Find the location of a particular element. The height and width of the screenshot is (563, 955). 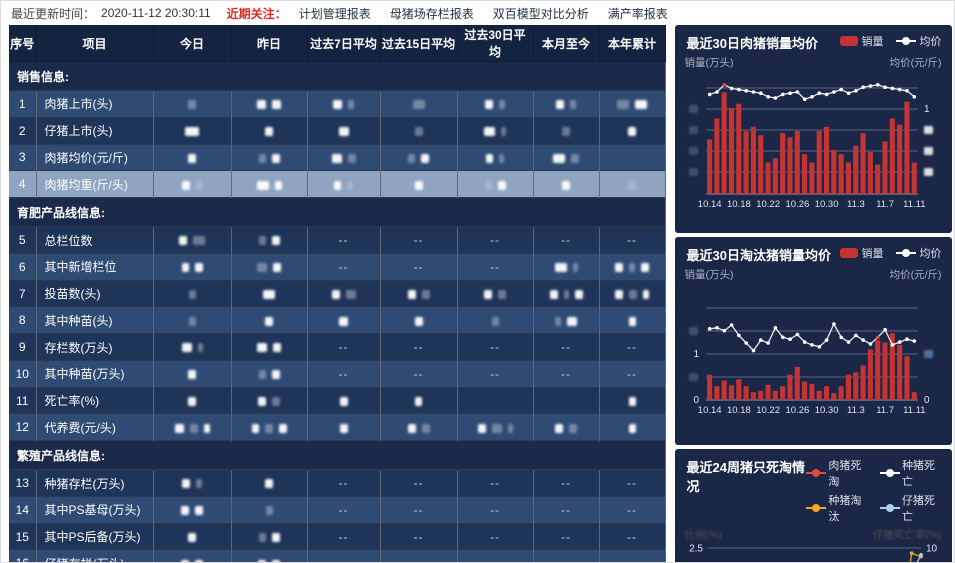

table-row-9: 9 存栏数(万头) -- -- -- -- -- is located at coordinates (337, 347).